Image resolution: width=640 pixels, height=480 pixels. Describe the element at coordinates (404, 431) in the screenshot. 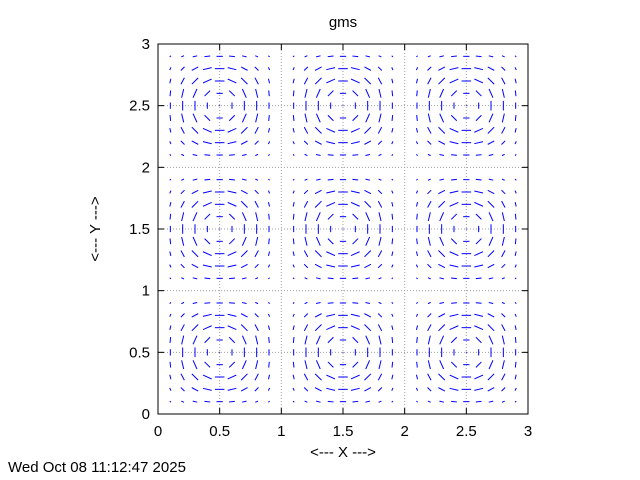

I see `x-tick-label: 2` at that location.